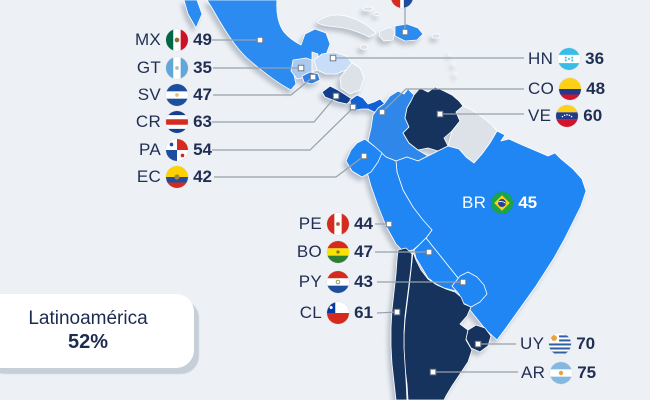 The width and height of the screenshot is (650, 400). What do you see at coordinates (202, 67) in the screenshot?
I see `country-value: 35` at bounding box center [202, 67].